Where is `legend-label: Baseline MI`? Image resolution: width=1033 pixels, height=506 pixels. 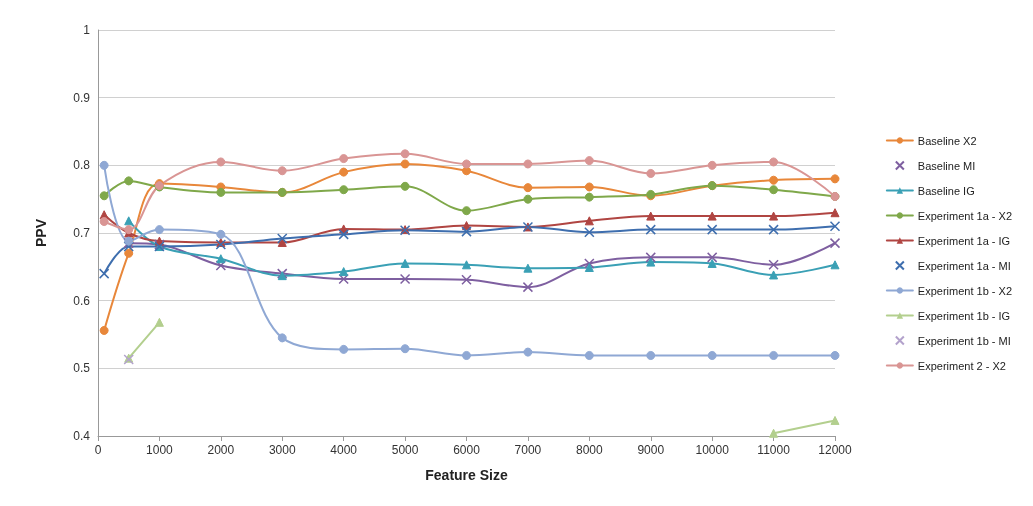 legend-label: Baseline MI is located at coordinates (946, 165).